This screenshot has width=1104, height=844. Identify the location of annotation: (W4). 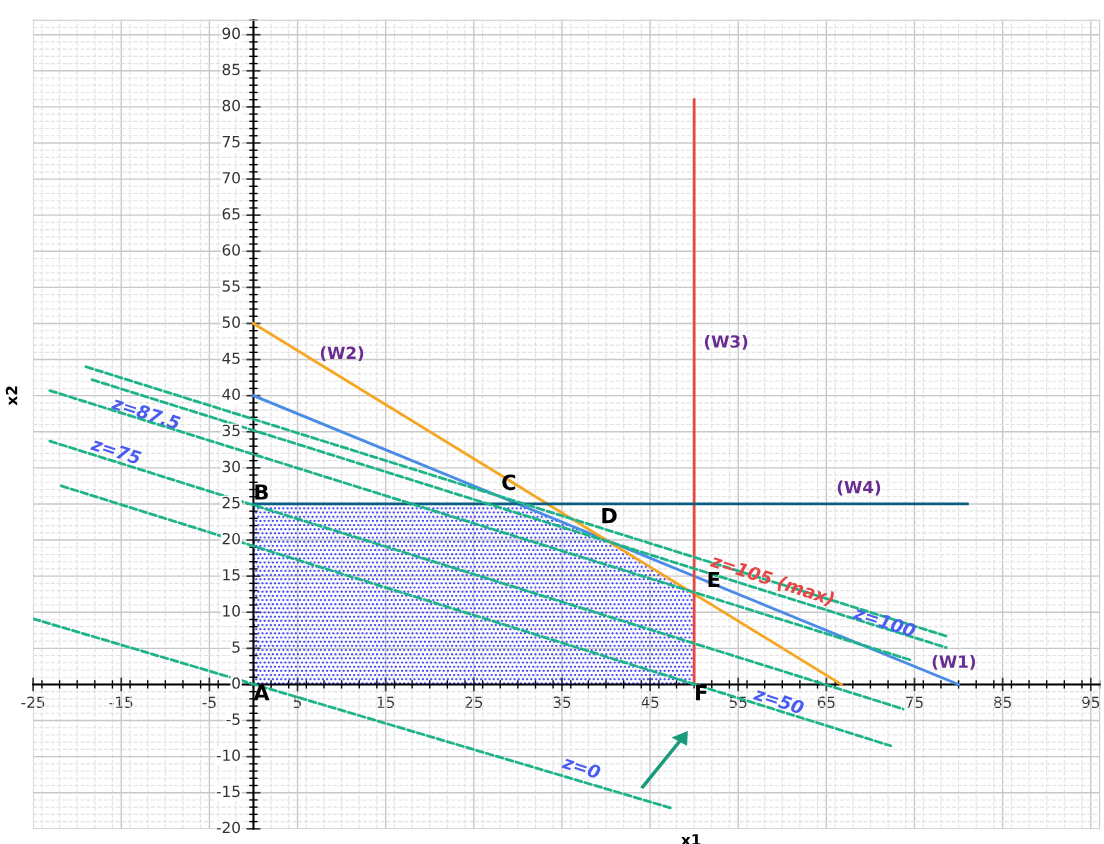
(859, 488).